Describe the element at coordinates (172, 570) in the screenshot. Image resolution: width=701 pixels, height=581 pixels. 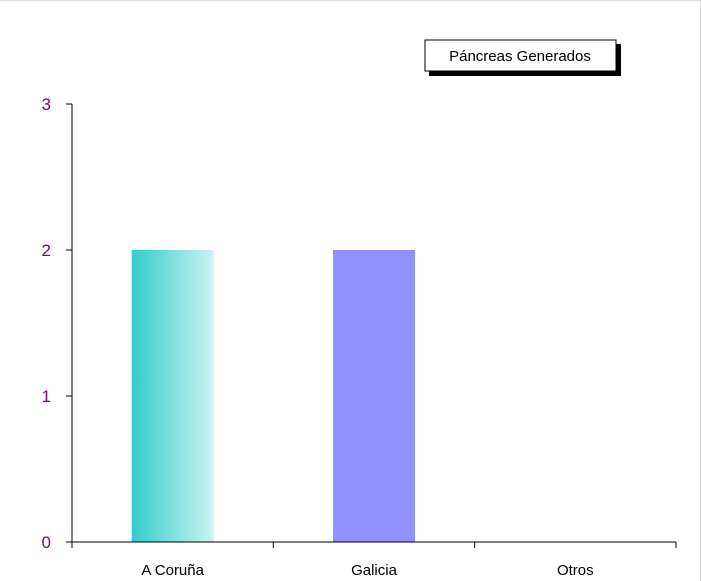
I see `x-tick-label: A Coruña` at that location.